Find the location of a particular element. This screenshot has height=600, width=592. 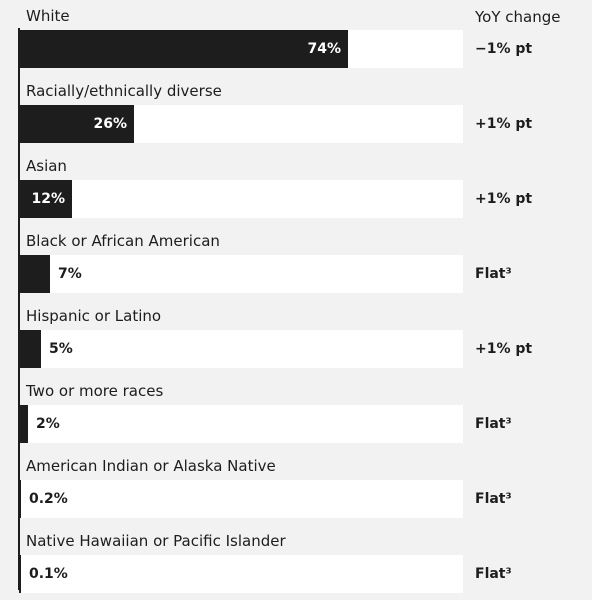

category-label: Native Hawaiian or Pacific Islander is located at coordinates (156, 541).